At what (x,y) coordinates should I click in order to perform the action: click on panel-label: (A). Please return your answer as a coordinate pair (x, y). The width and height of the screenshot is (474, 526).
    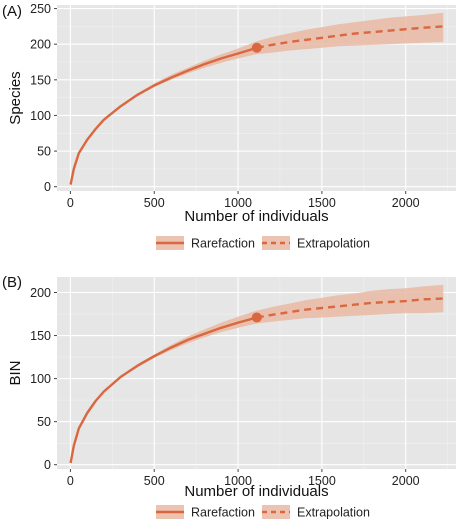
    Looking at the image, I should click on (12, 11).